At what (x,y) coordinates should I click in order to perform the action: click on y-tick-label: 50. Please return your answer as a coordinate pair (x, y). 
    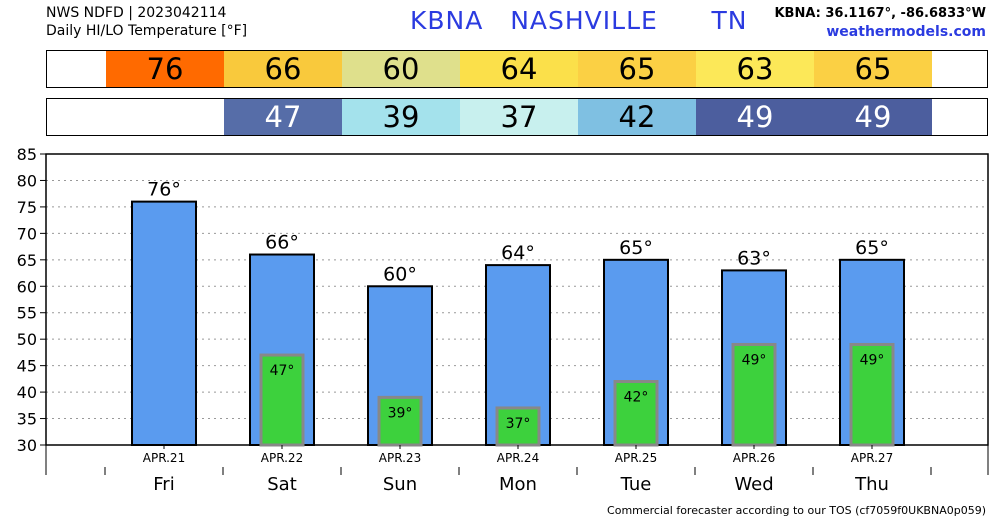
    Looking at the image, I should click on (27, 339).